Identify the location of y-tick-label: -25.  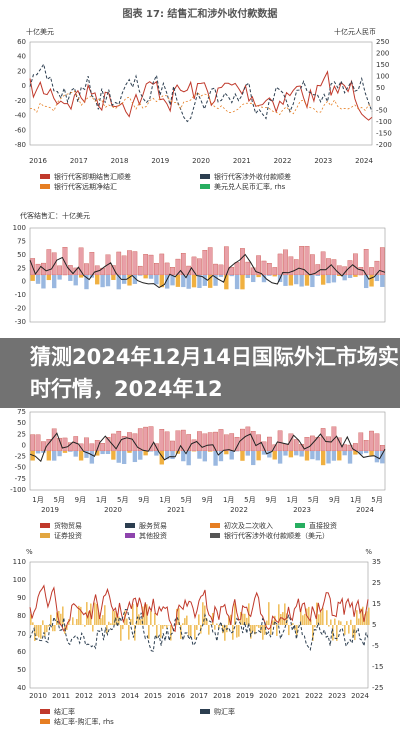
(20, 457).